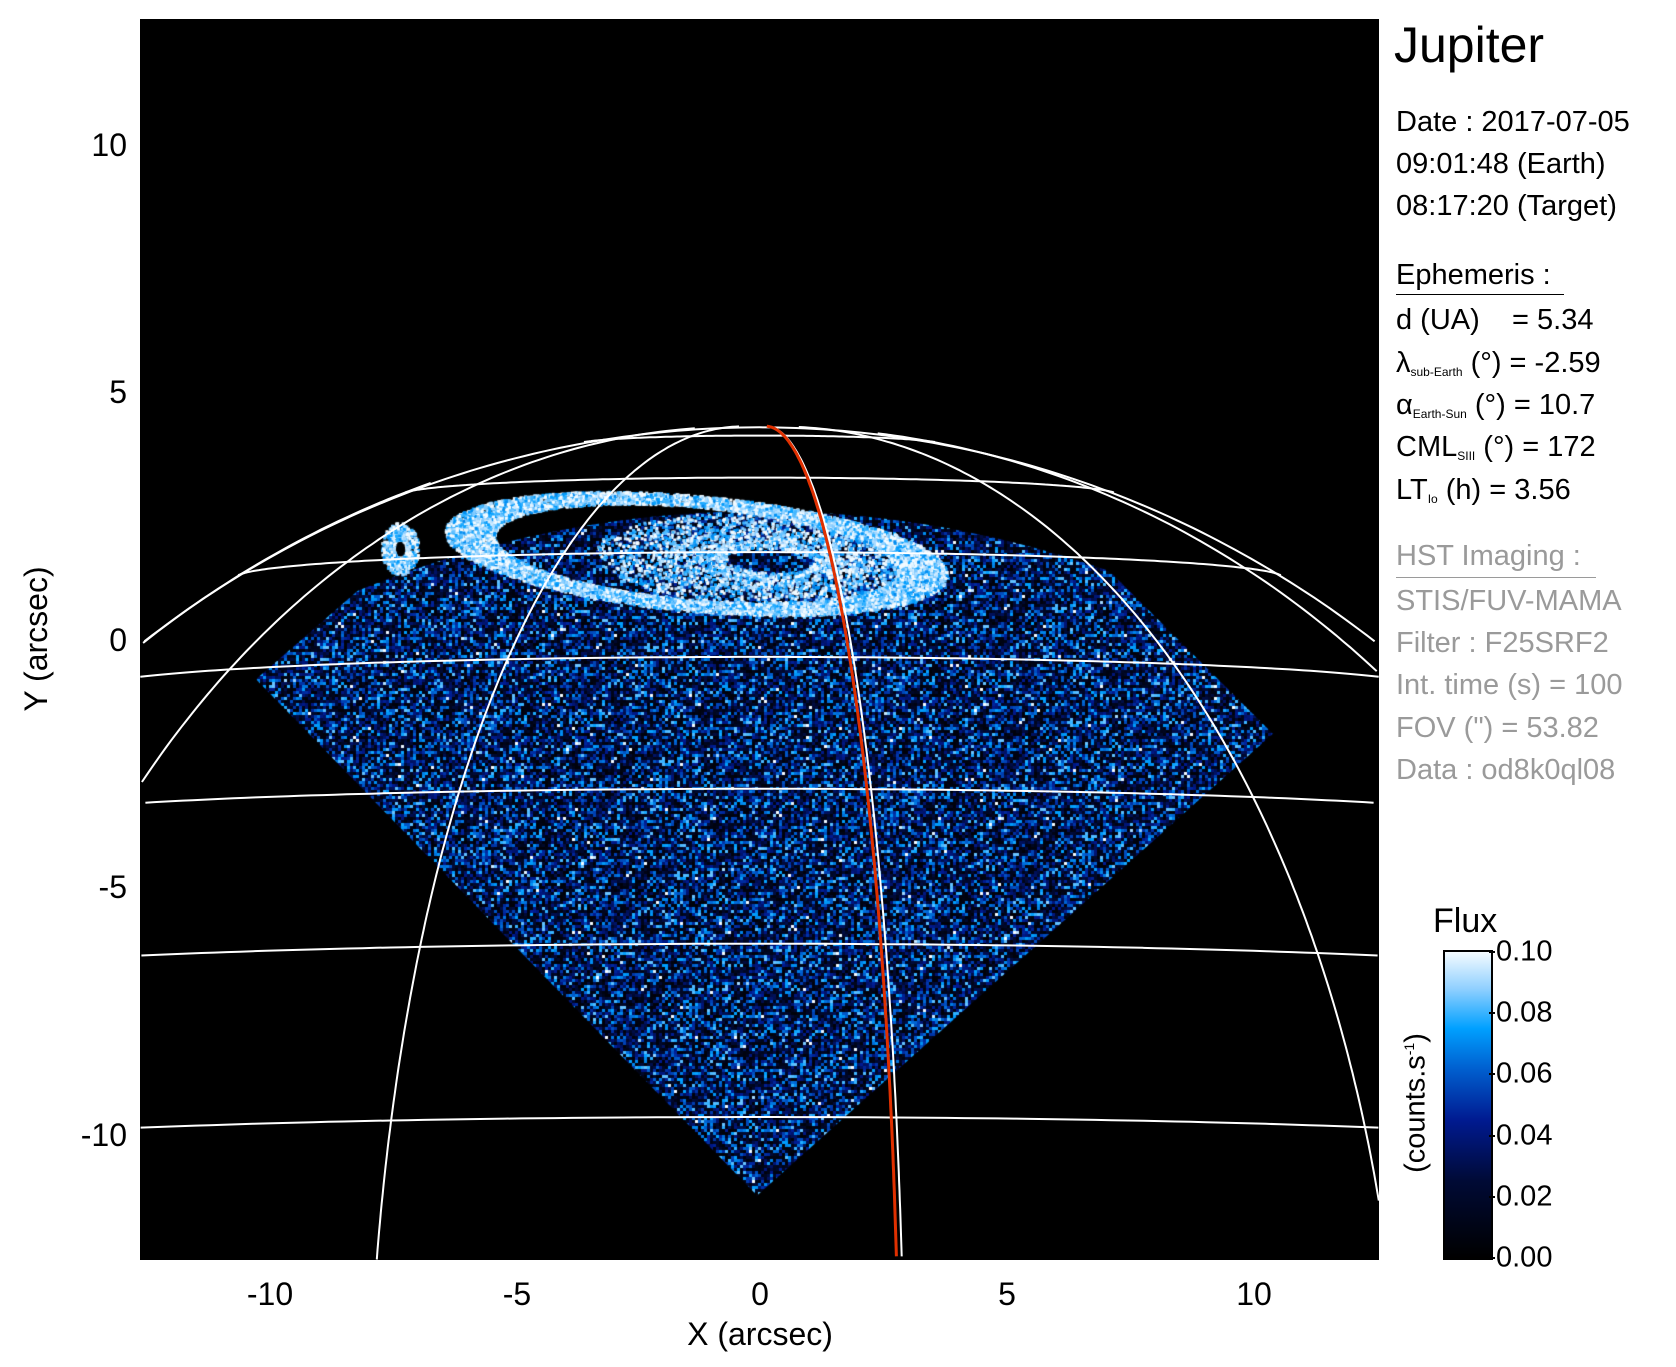 The height and width of the screenshot is (1367, 1676). I want to click on x-tick-label: 5, so click(1007, 1294).